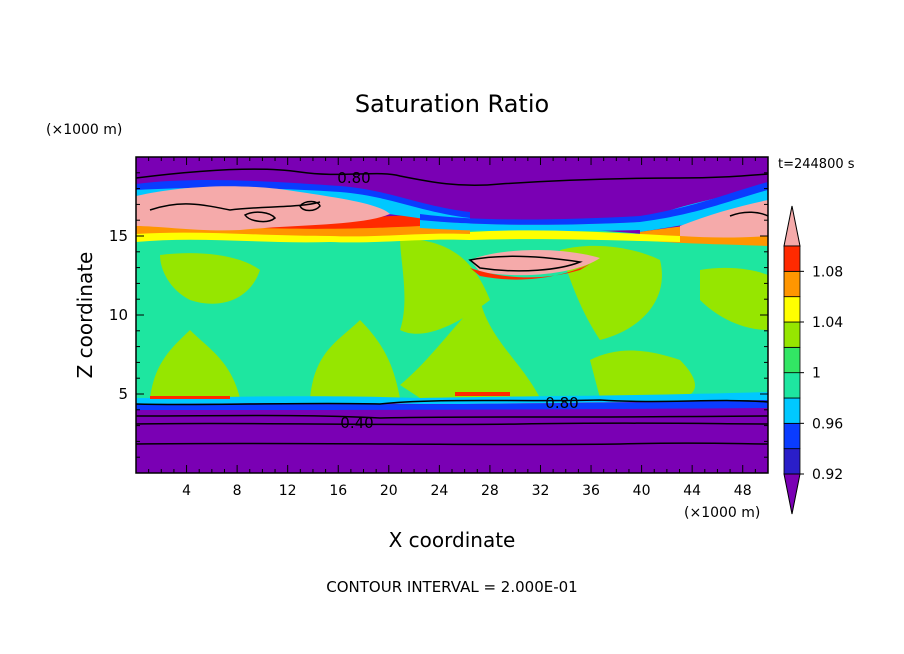 This screenshot has width=904, height=654. What do you see at coordinates (816, 374) in the screenshot?
I see `colorbar-label: 1` at bounding box center [816, 374].